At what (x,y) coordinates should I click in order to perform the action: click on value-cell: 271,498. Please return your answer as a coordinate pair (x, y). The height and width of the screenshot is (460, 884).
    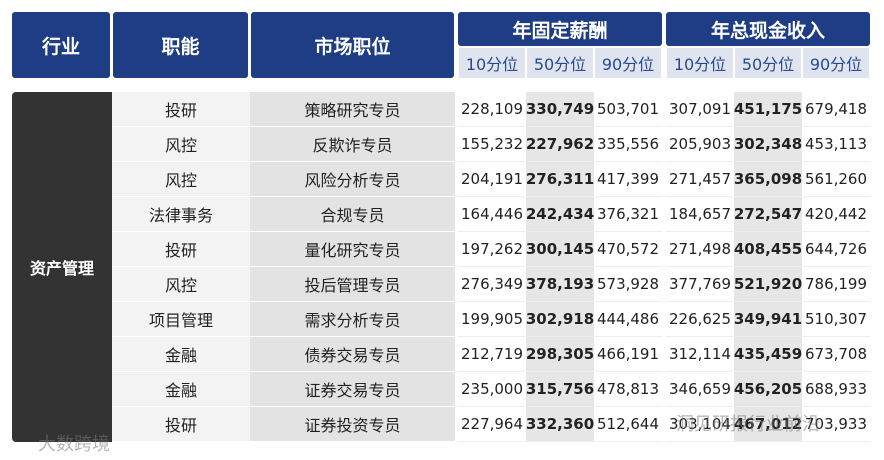
    Looking at the image, I should click on (700, 249).